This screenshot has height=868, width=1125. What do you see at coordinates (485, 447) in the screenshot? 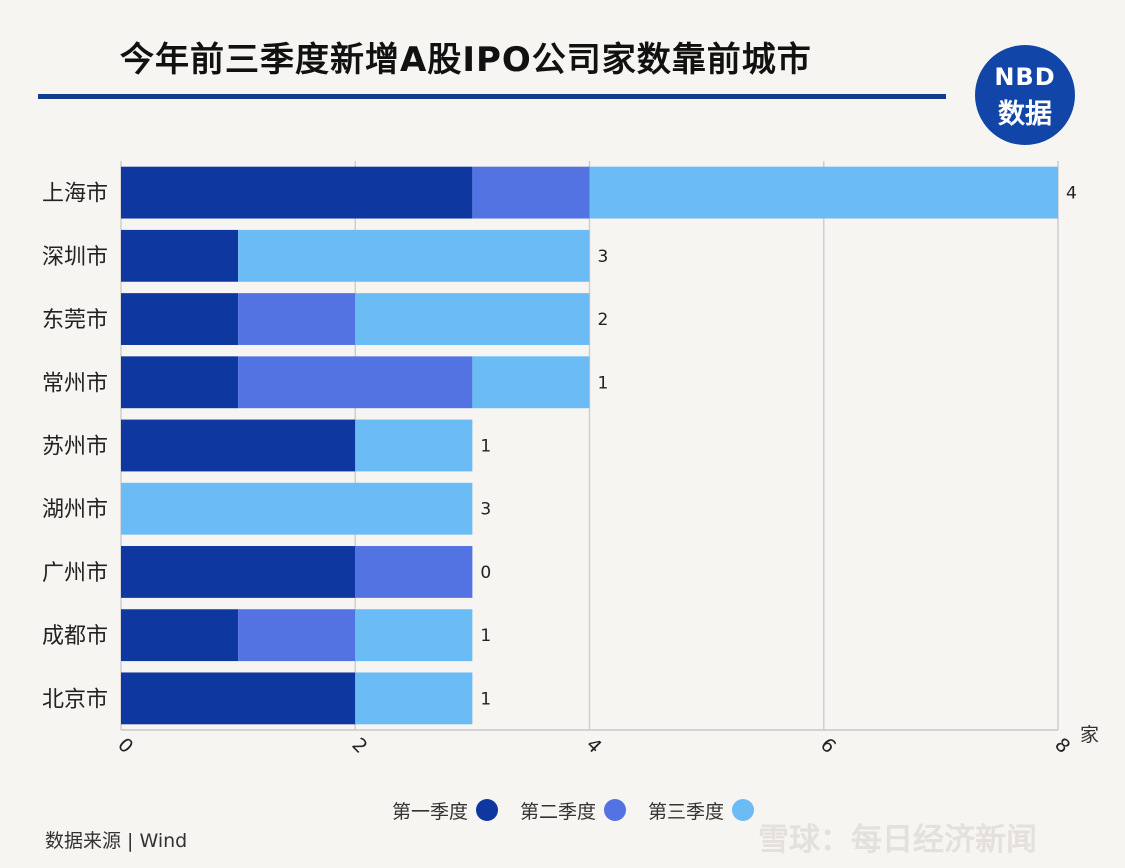
I see `end-value-label-5: 1` at bounding box center [485, 447].